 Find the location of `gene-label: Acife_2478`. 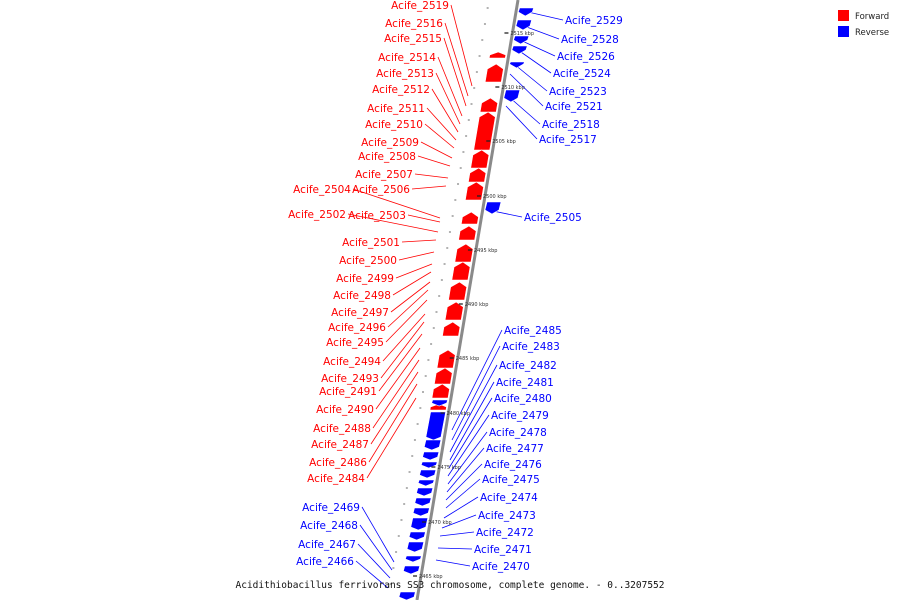

gene-label: Acife_2478 is located at coordinates (518, 433).